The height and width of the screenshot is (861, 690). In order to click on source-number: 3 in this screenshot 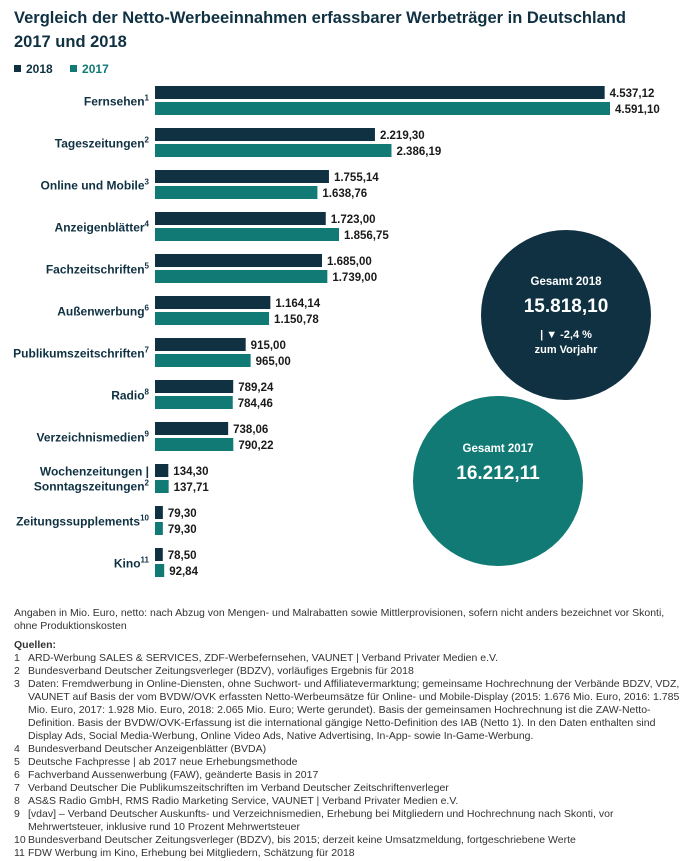, I will do `click(17, 684)`.